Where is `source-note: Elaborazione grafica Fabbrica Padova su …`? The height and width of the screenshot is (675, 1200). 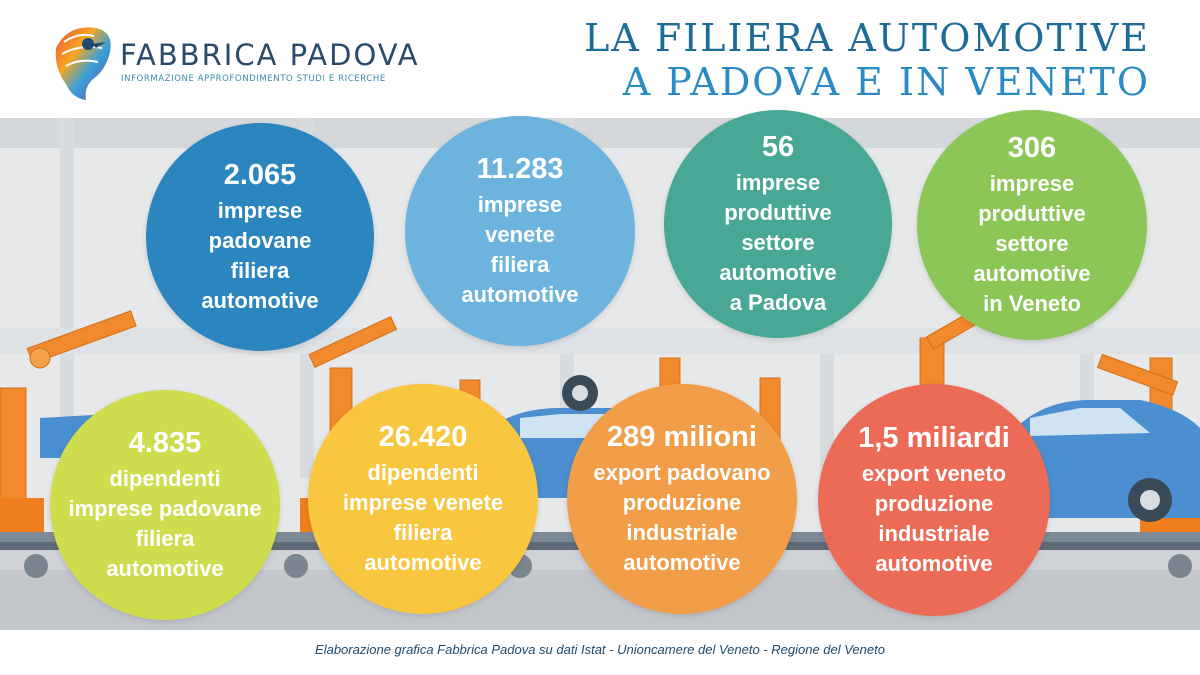 source-note: Elaborazione grafica Fabbrica Padova su … is located at coordinates (600, 649).